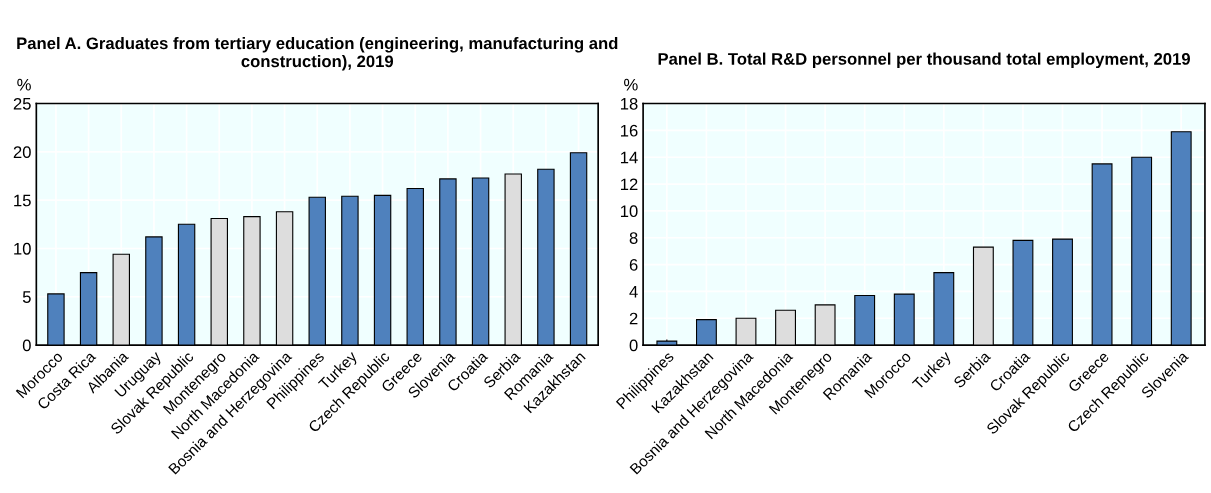  I want to click on chart-title: Panel B. Total R&D personnel per thousand total employment, 2019, so click(924, 60).